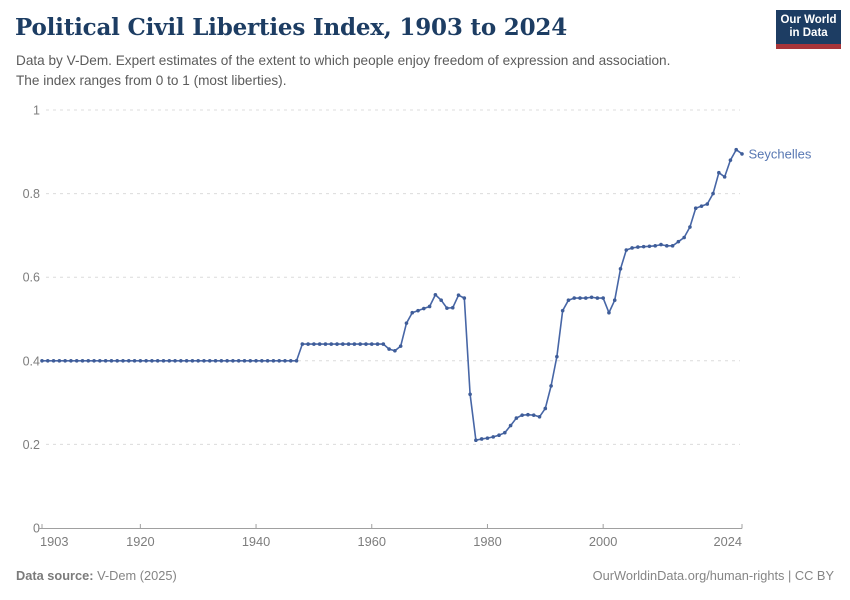 Image resolution: width=850 pixels, height=600 pixels. What do you see at coordinates (36, 529) in the screenshot?
I see `y-axis-tick-label: 0` at bounding box center [36, 529].